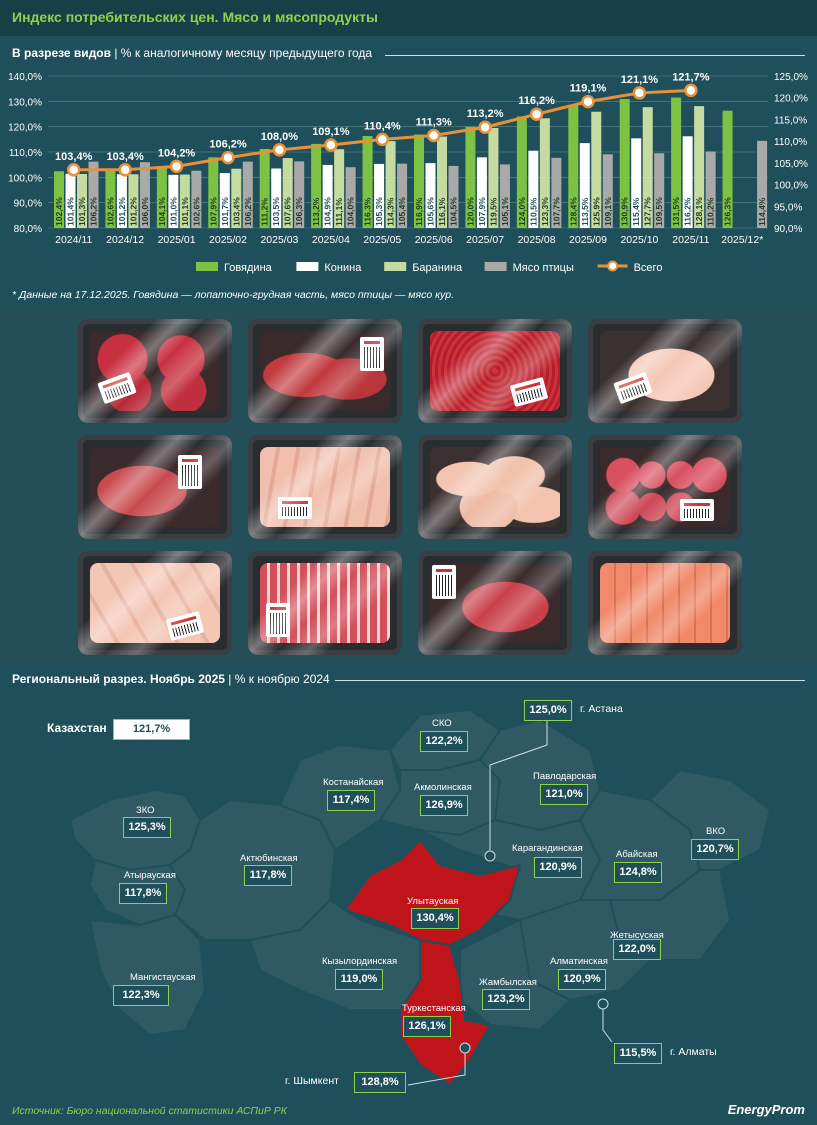  I want to click on region-ulytau-name: Улытауская, so click(433, 901).